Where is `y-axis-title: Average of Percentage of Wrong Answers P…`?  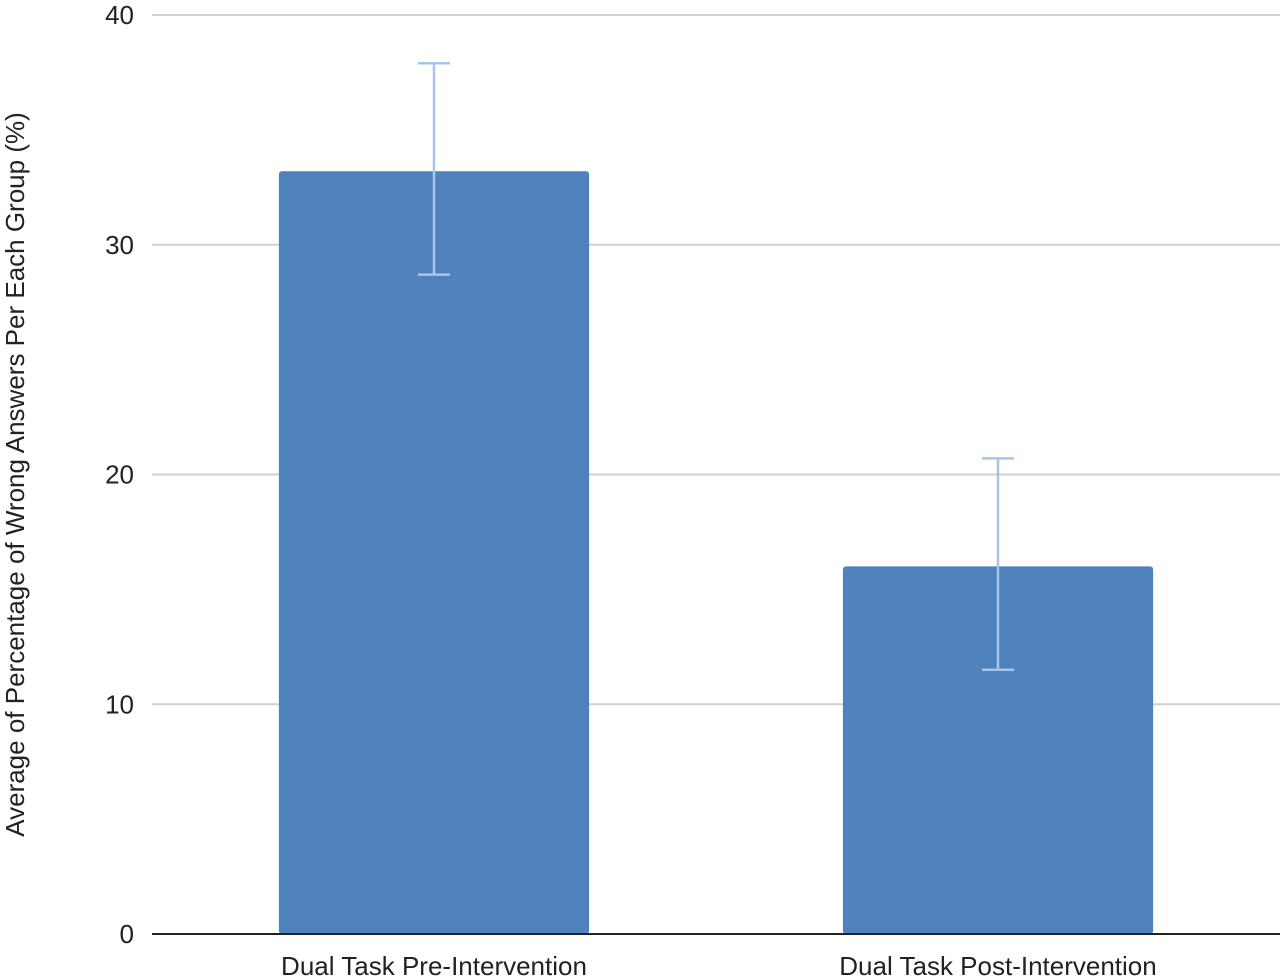
y-axis-title: Average of Percentage of Wrong Answers P… is located at coordinates (15, 474).